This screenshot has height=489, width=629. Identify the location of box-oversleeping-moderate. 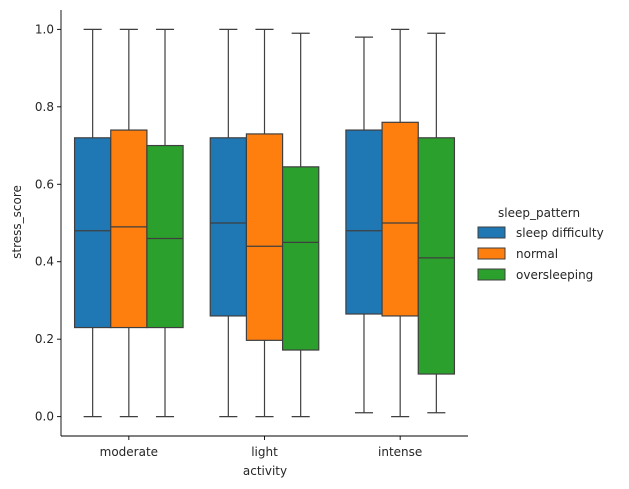
(165, 223).